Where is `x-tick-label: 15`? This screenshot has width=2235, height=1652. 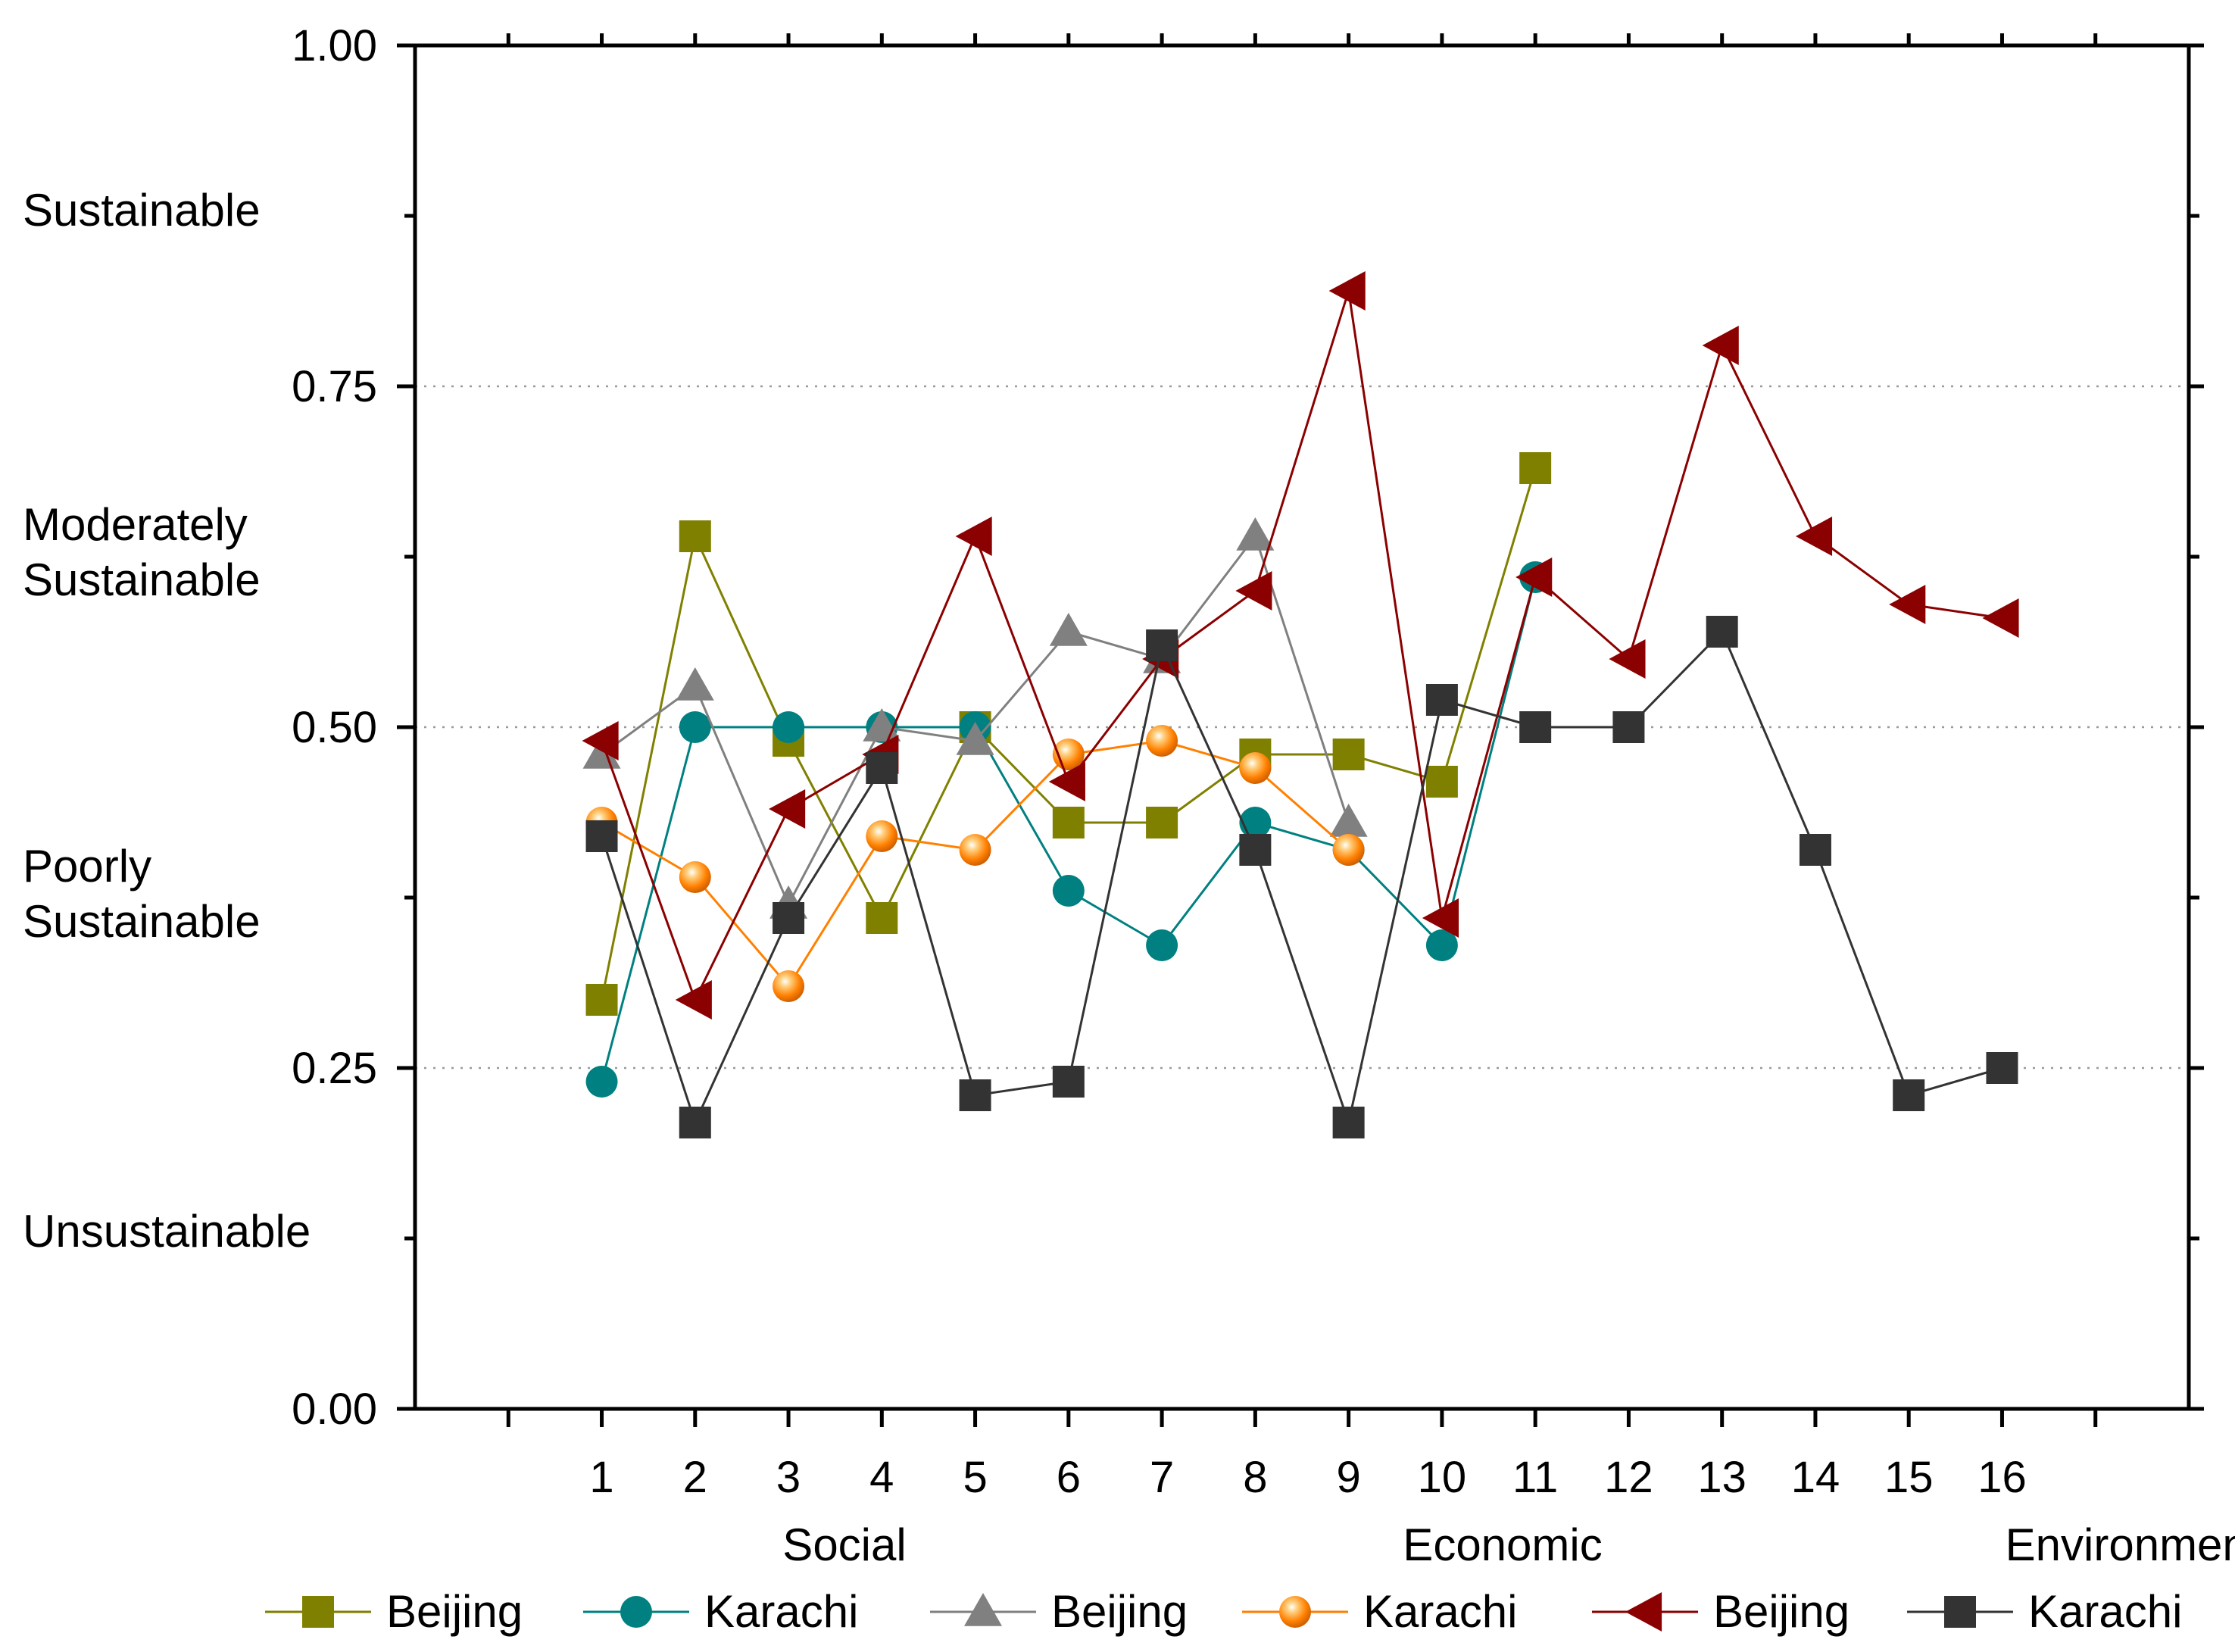
x-tick-label: 15 is located at coordinates (1909, 1477).